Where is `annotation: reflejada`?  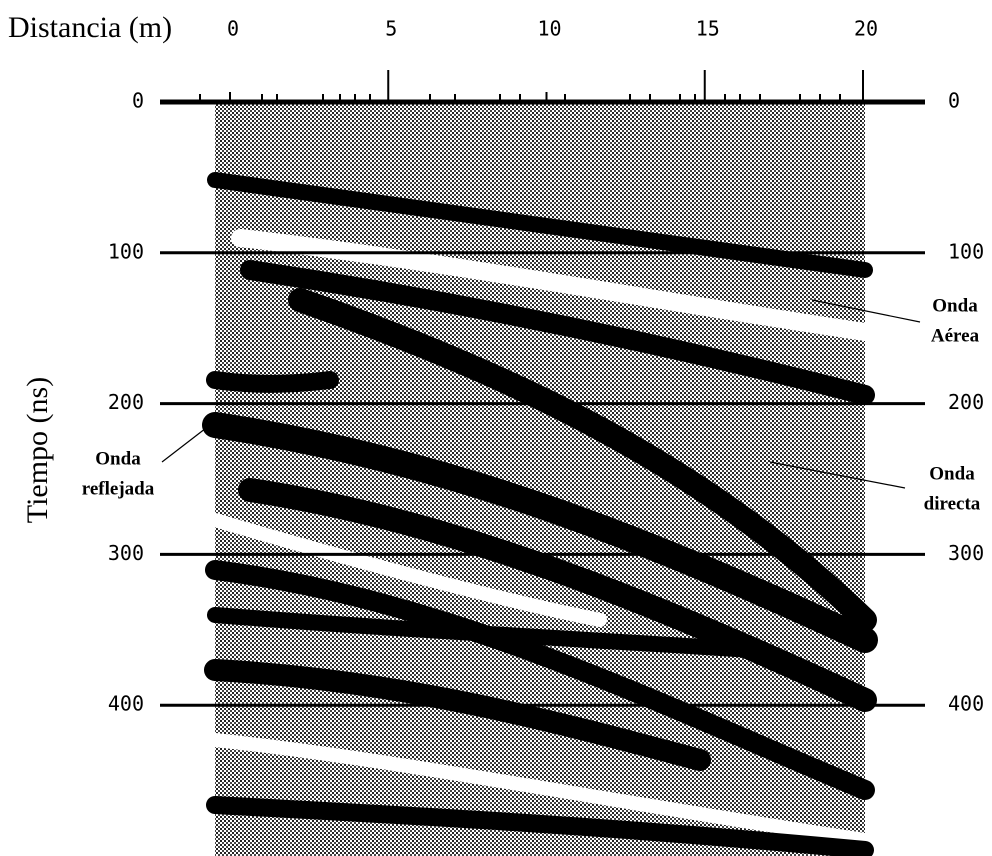 annotation: reflejada is located at coordinates (118, 488).